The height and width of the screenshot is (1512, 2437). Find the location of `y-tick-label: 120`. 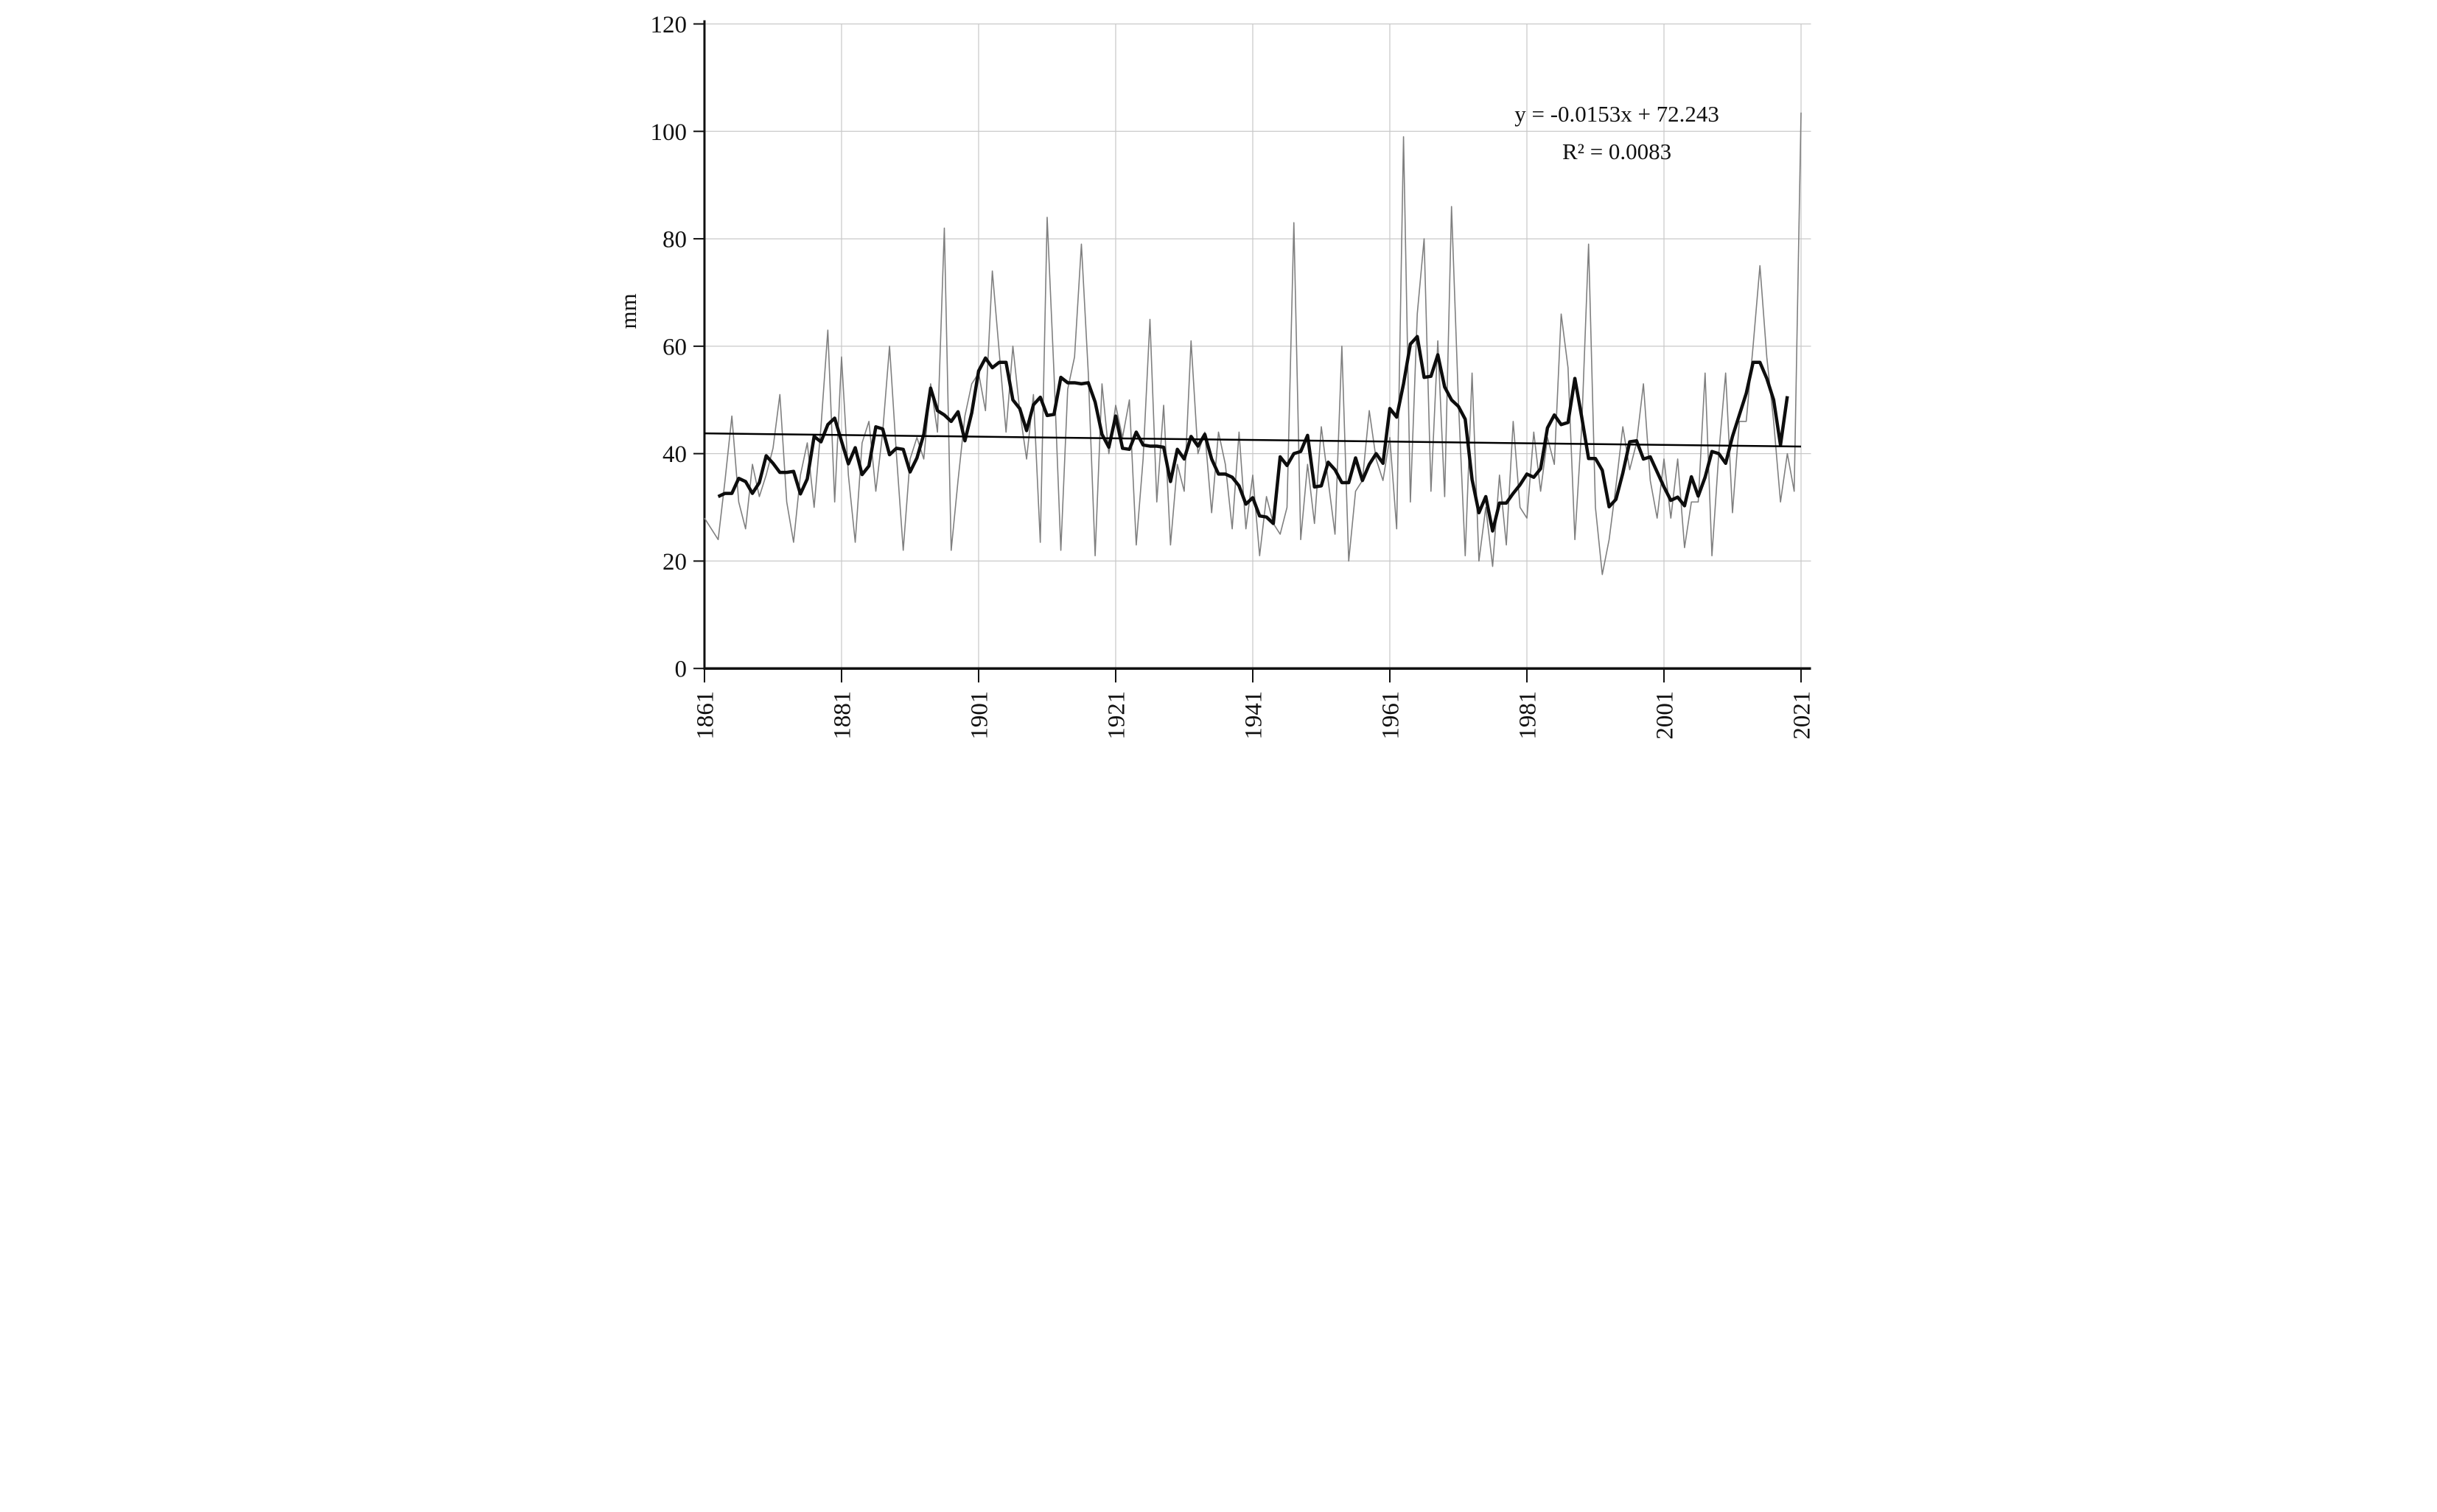

y-tick-label: 120 is located at coordinates (669, 25).